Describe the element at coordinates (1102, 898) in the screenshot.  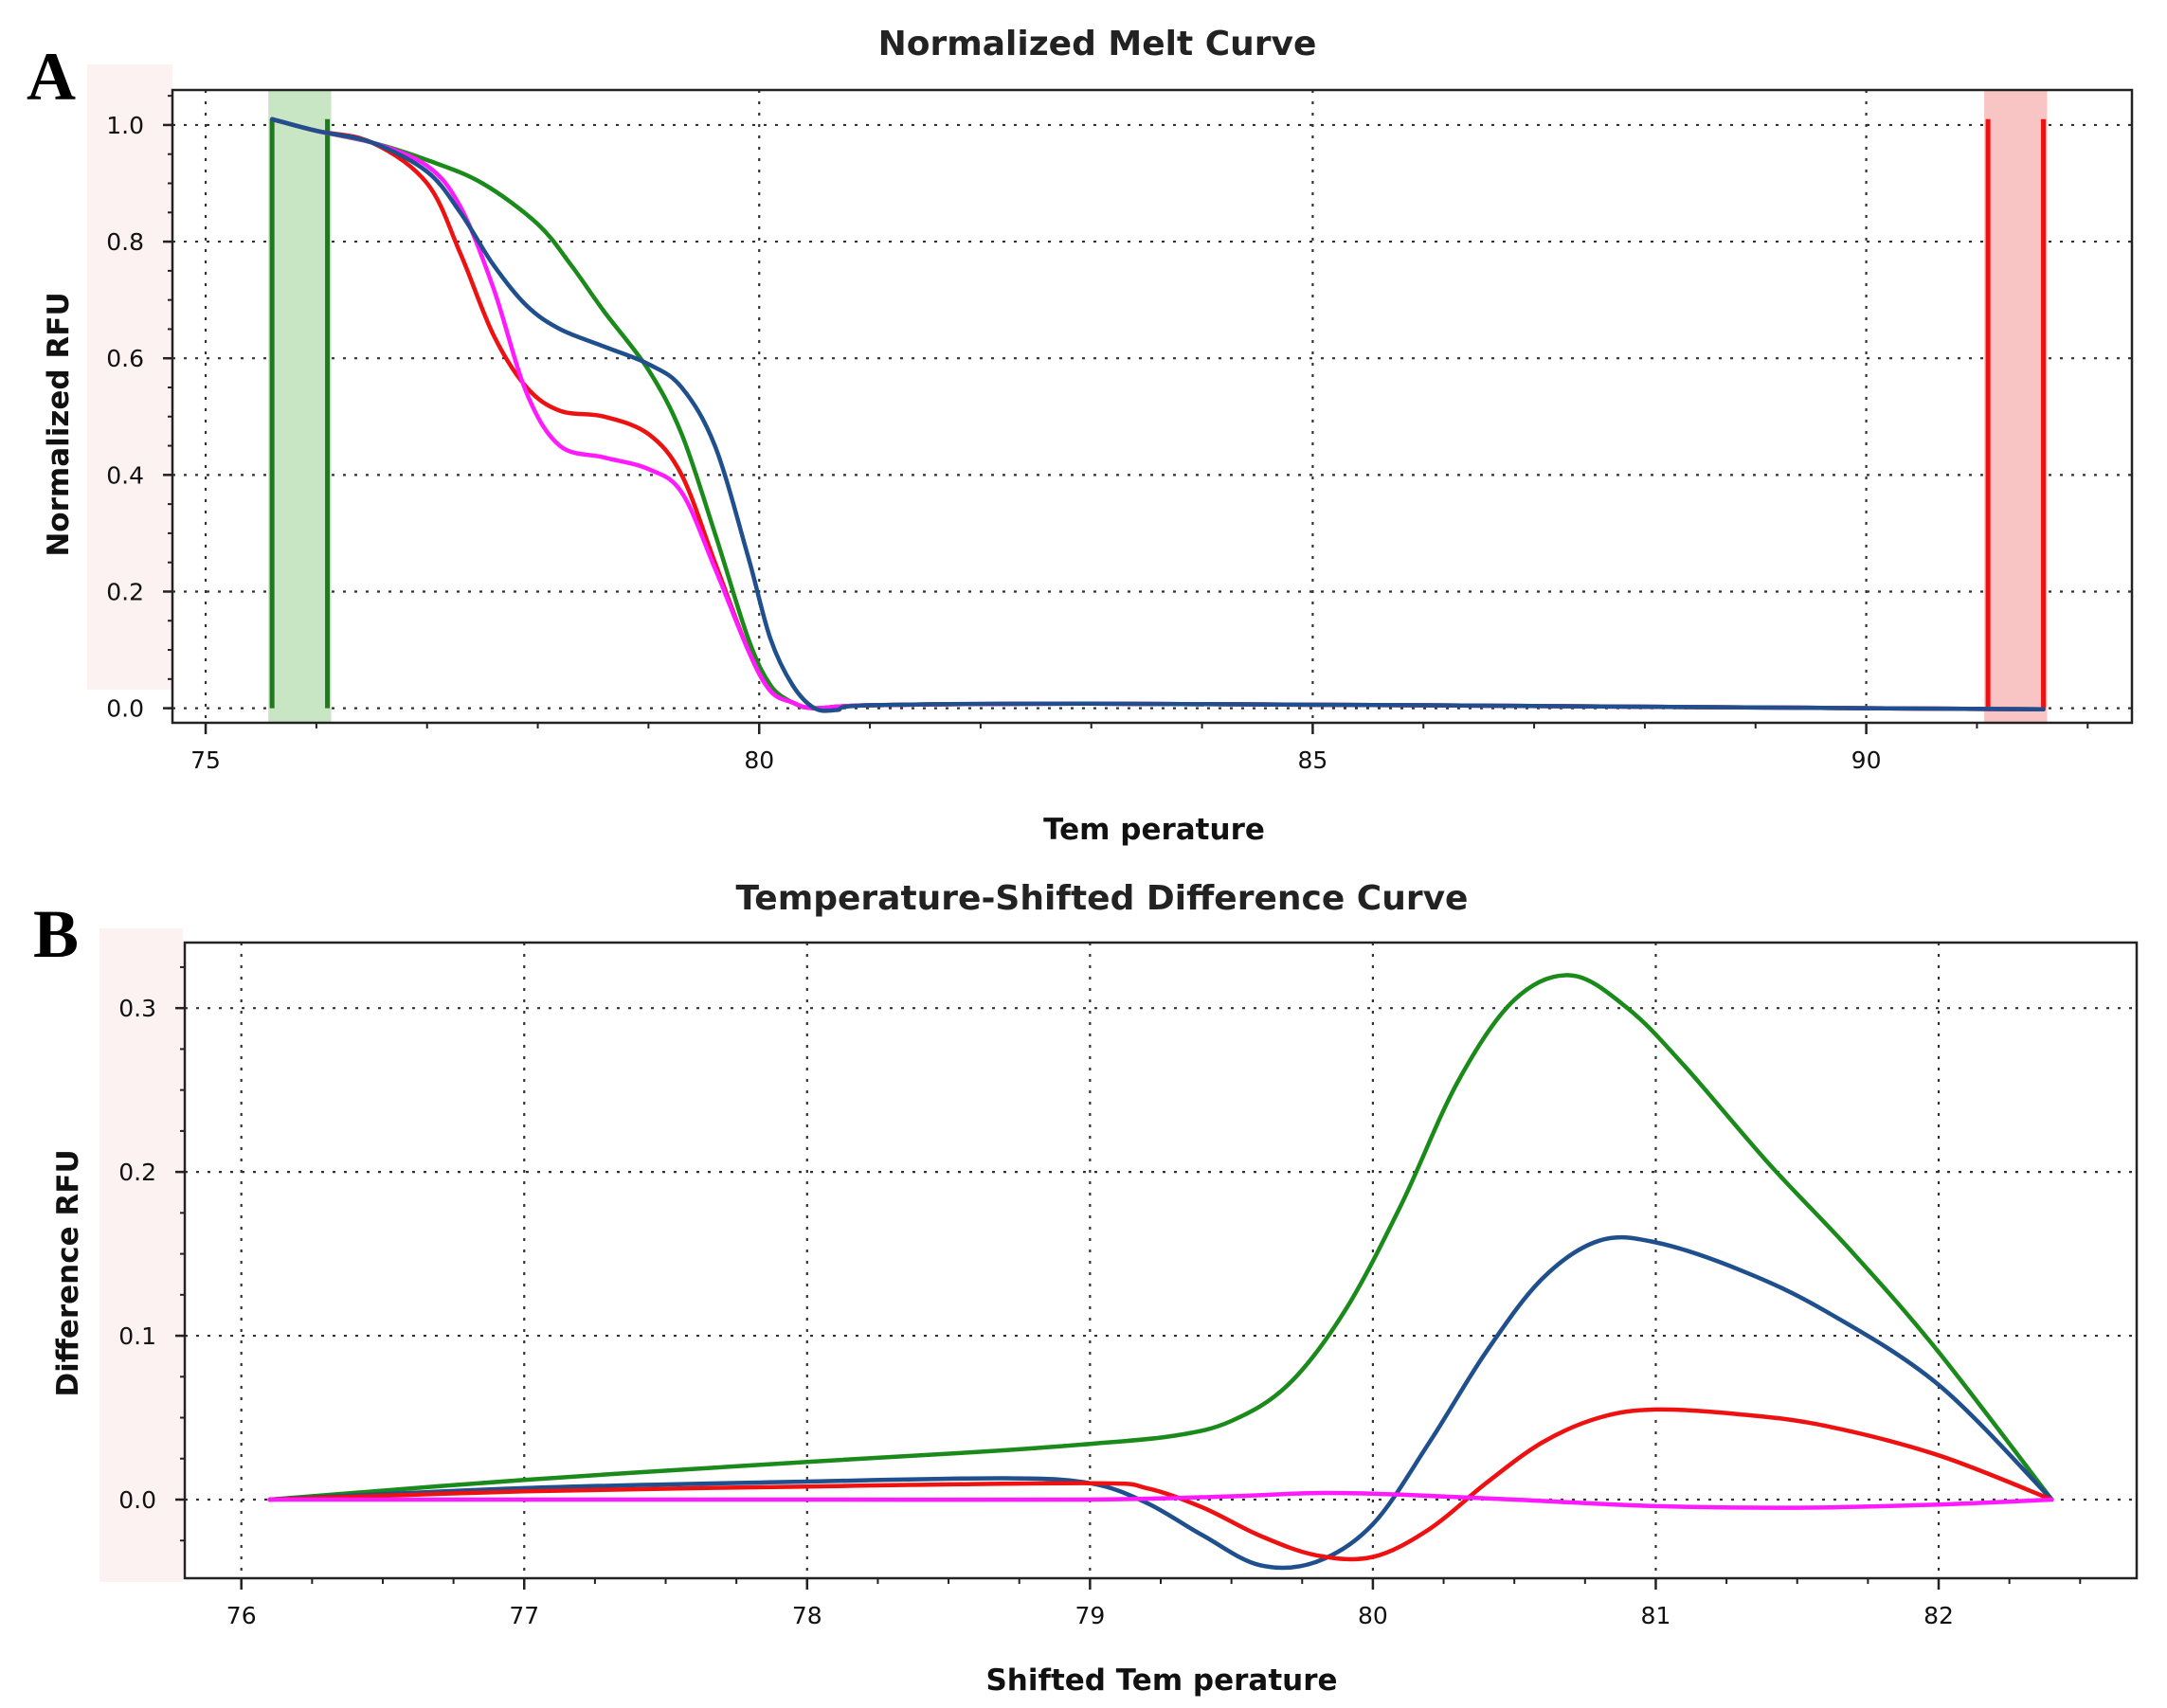
I see `chart-b-title: Temperature-Shifted Difference Curve` at that location.